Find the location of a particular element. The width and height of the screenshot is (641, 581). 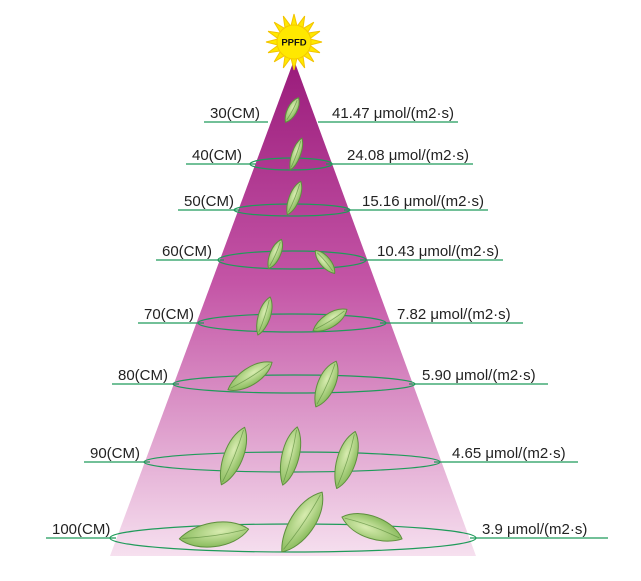

distance-level-5: 70(CM) 7.82 μmol/(m2·s) is located at coordinates (330, 319).